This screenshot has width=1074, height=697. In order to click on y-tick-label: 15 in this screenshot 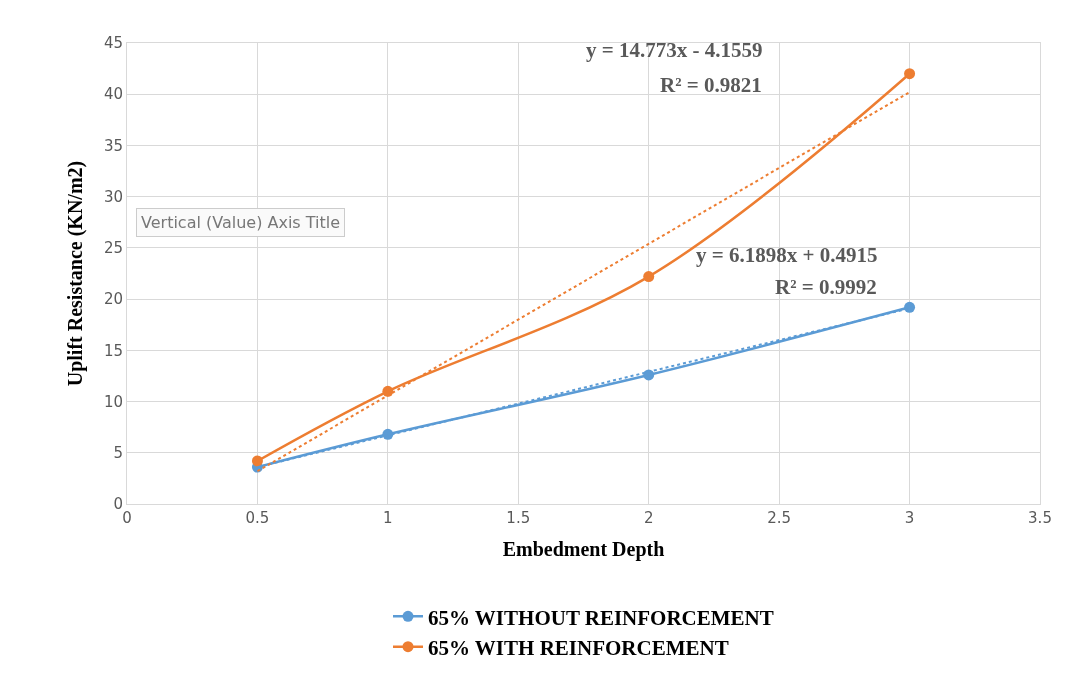, I will do `click(113, 350)`.